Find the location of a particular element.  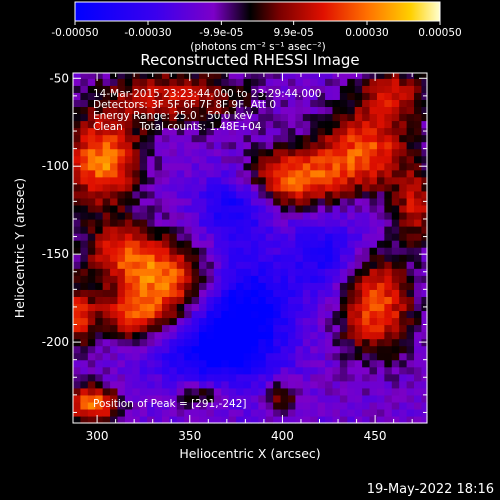

chart-title: Reconstructed RHESSI Image is located at coordinates (250, 60).